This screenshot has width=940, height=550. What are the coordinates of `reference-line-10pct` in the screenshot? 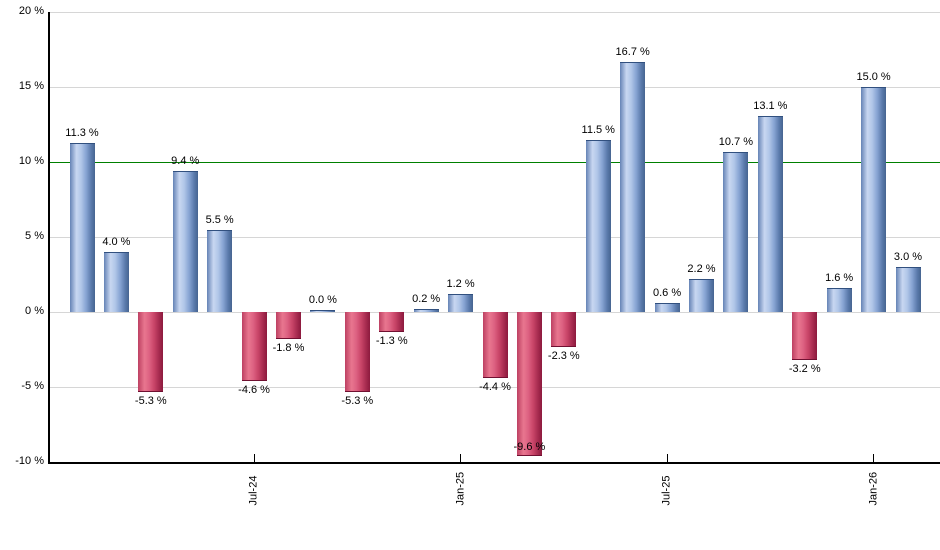 It's located at (495, 162).